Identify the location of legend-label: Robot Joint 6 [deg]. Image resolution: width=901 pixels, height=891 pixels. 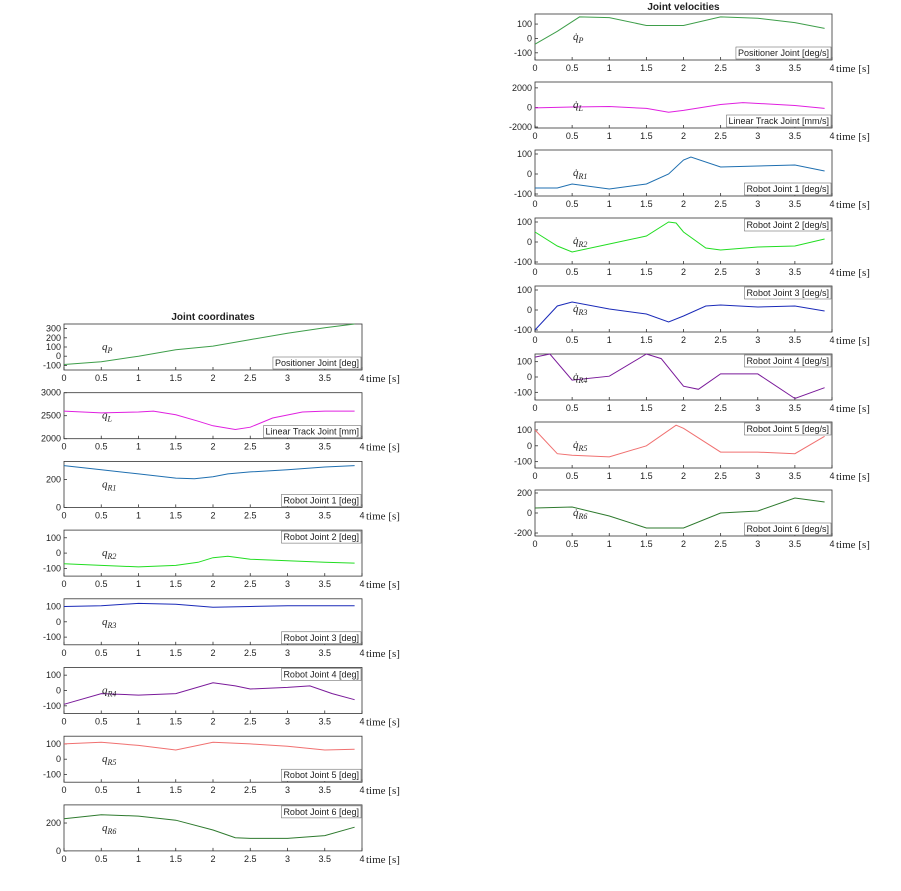
(321, 812).